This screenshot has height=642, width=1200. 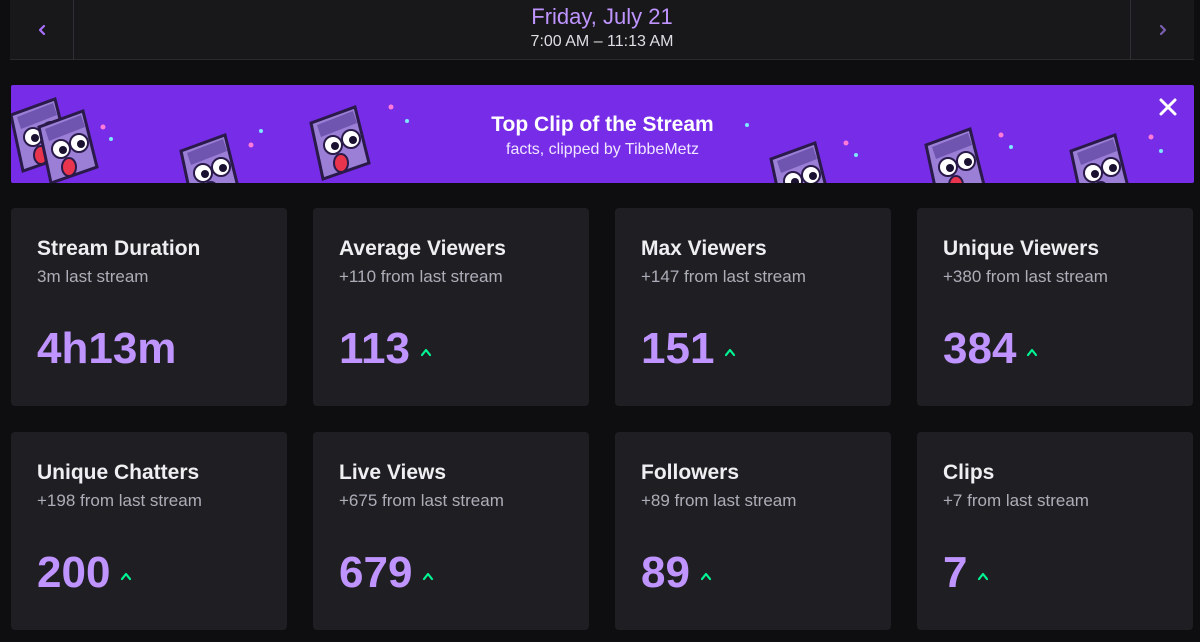 I want to click on stat-value: 4h13m, so click(x=107, y=348).